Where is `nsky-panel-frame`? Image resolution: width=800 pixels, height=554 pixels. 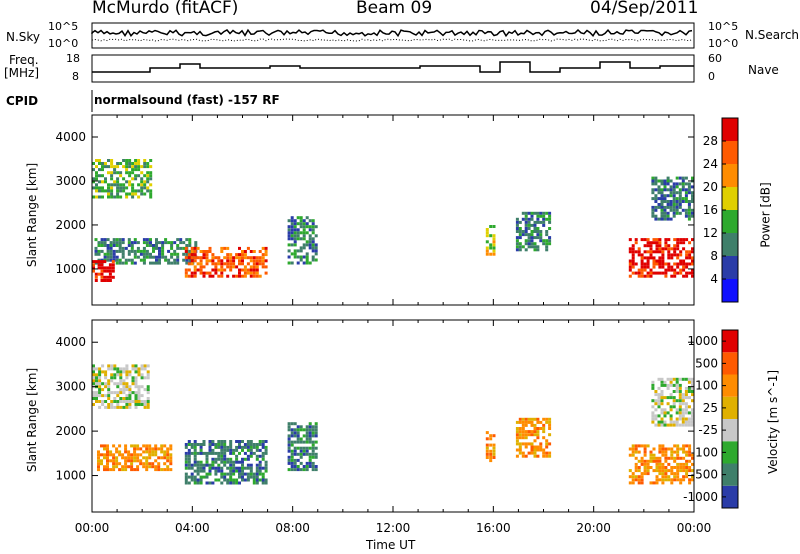
nsky-panel-frame is located at coordinates (393, 35).